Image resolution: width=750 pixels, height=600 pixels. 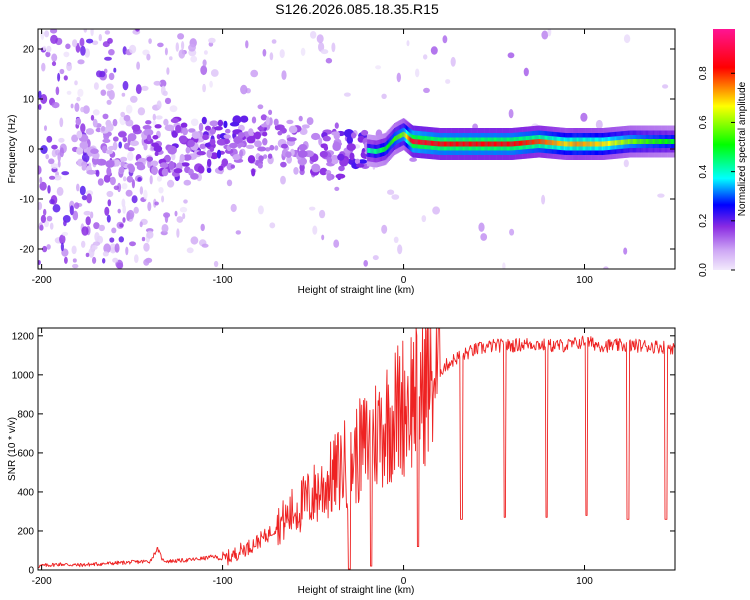 I want to click on snr-x-tick-label: -200, so click(x=42, y=581).